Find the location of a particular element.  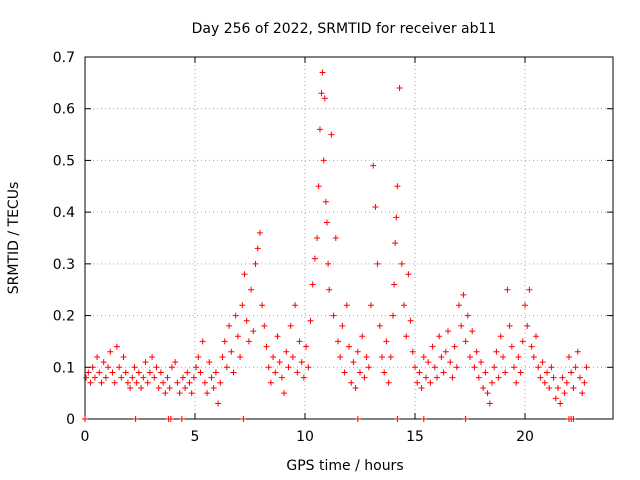

y-tick-label: 0.4 is located at coordinates (64, 213).